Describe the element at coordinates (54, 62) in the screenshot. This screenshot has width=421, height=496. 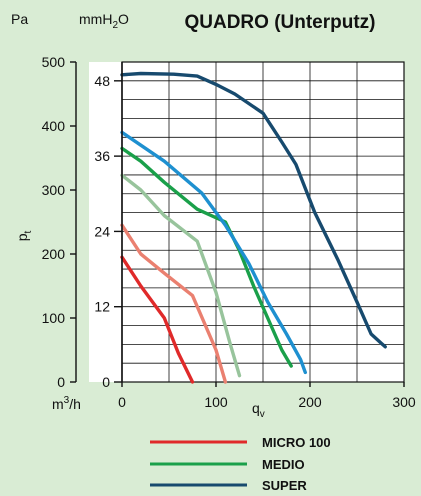
I see `y-tick-label-pa: 500` at that location.